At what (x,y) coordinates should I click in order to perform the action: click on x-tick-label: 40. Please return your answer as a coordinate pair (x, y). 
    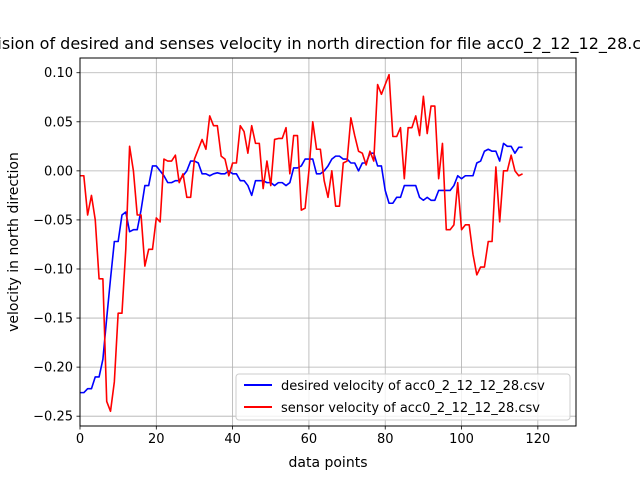
    Looking at the image, I should click on (232, 439).